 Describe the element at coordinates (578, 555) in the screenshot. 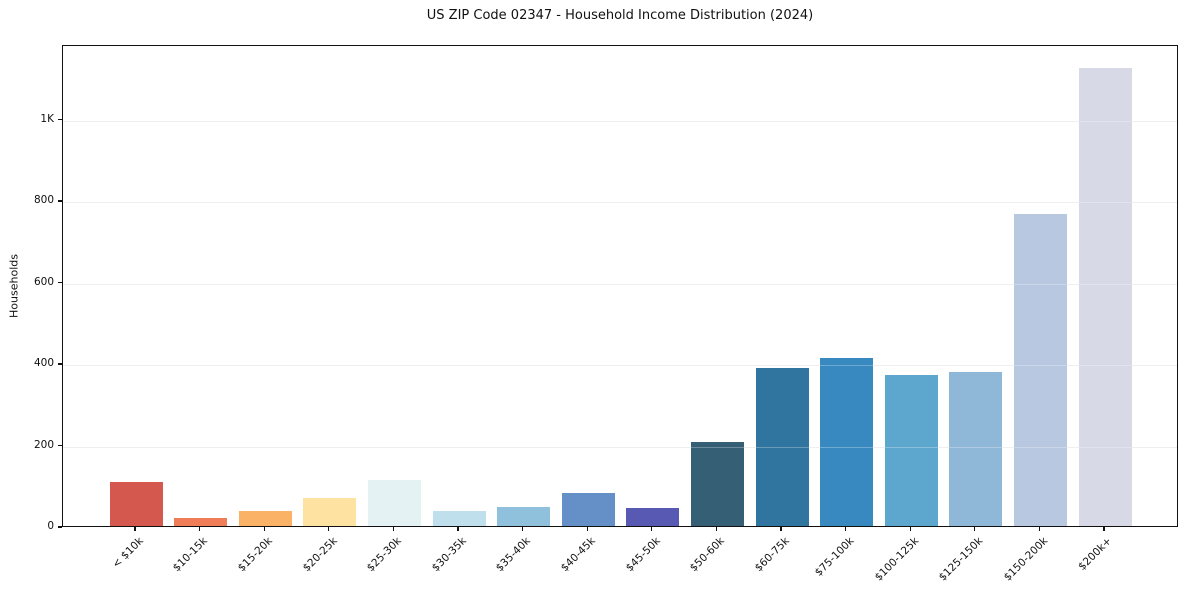

I see `x-tick-label: $40-45k` at that location.